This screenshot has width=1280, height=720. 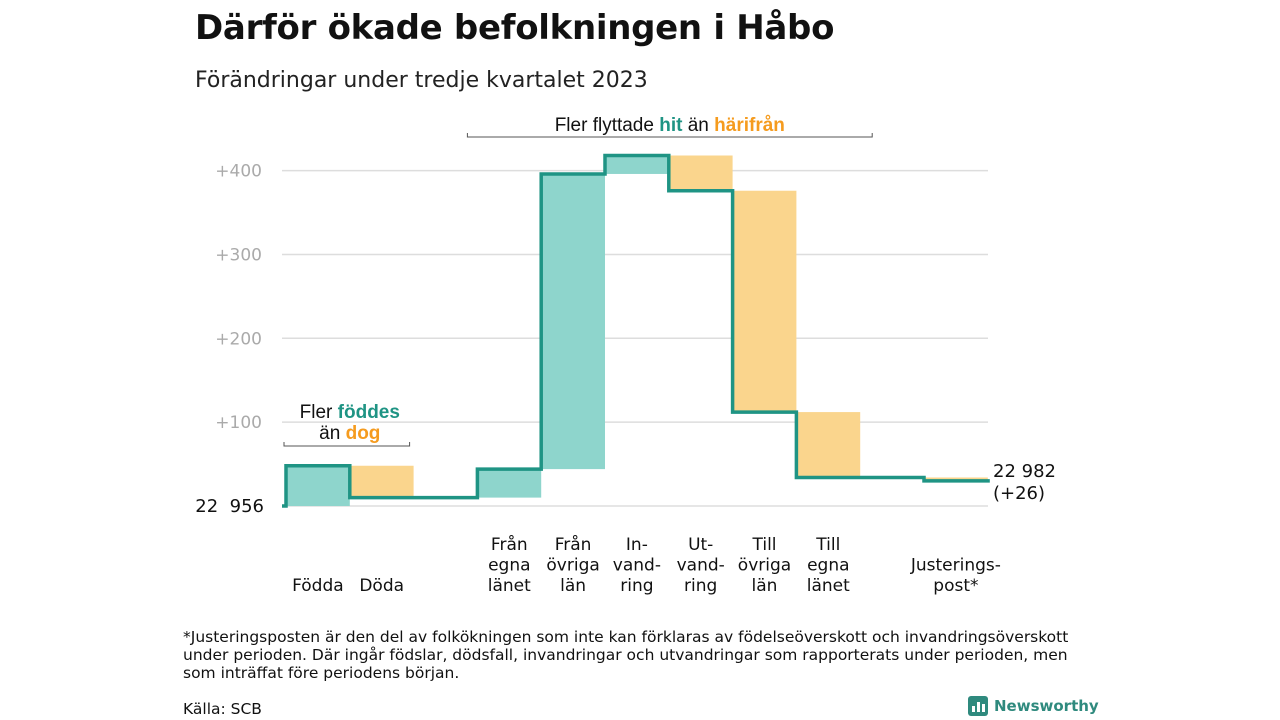 What do you see at coordinates (238, 255) in the screenshot?
I see `y-tick-label: +300` at bounding box center [238, 255].